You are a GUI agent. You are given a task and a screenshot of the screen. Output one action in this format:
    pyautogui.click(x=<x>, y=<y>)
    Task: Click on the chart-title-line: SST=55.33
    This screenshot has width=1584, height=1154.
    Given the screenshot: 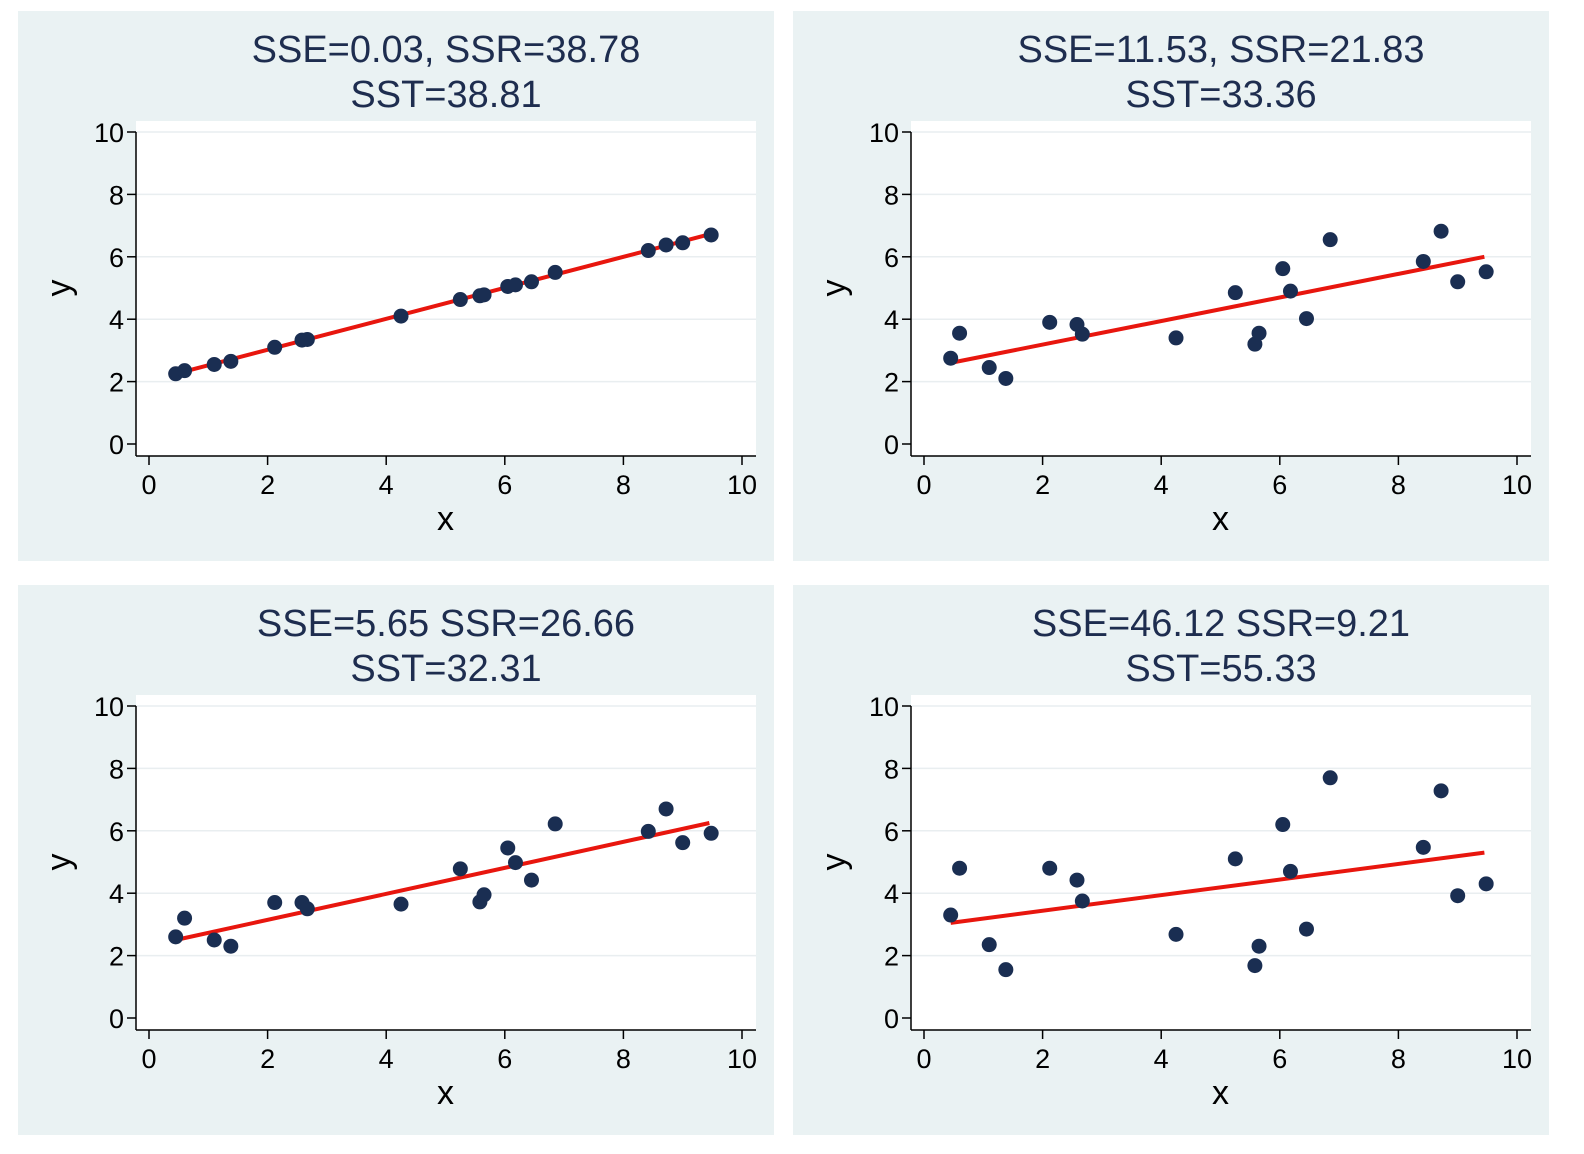 What is the action you would take?
    pyautogui.click(x=1220, y=669)
    